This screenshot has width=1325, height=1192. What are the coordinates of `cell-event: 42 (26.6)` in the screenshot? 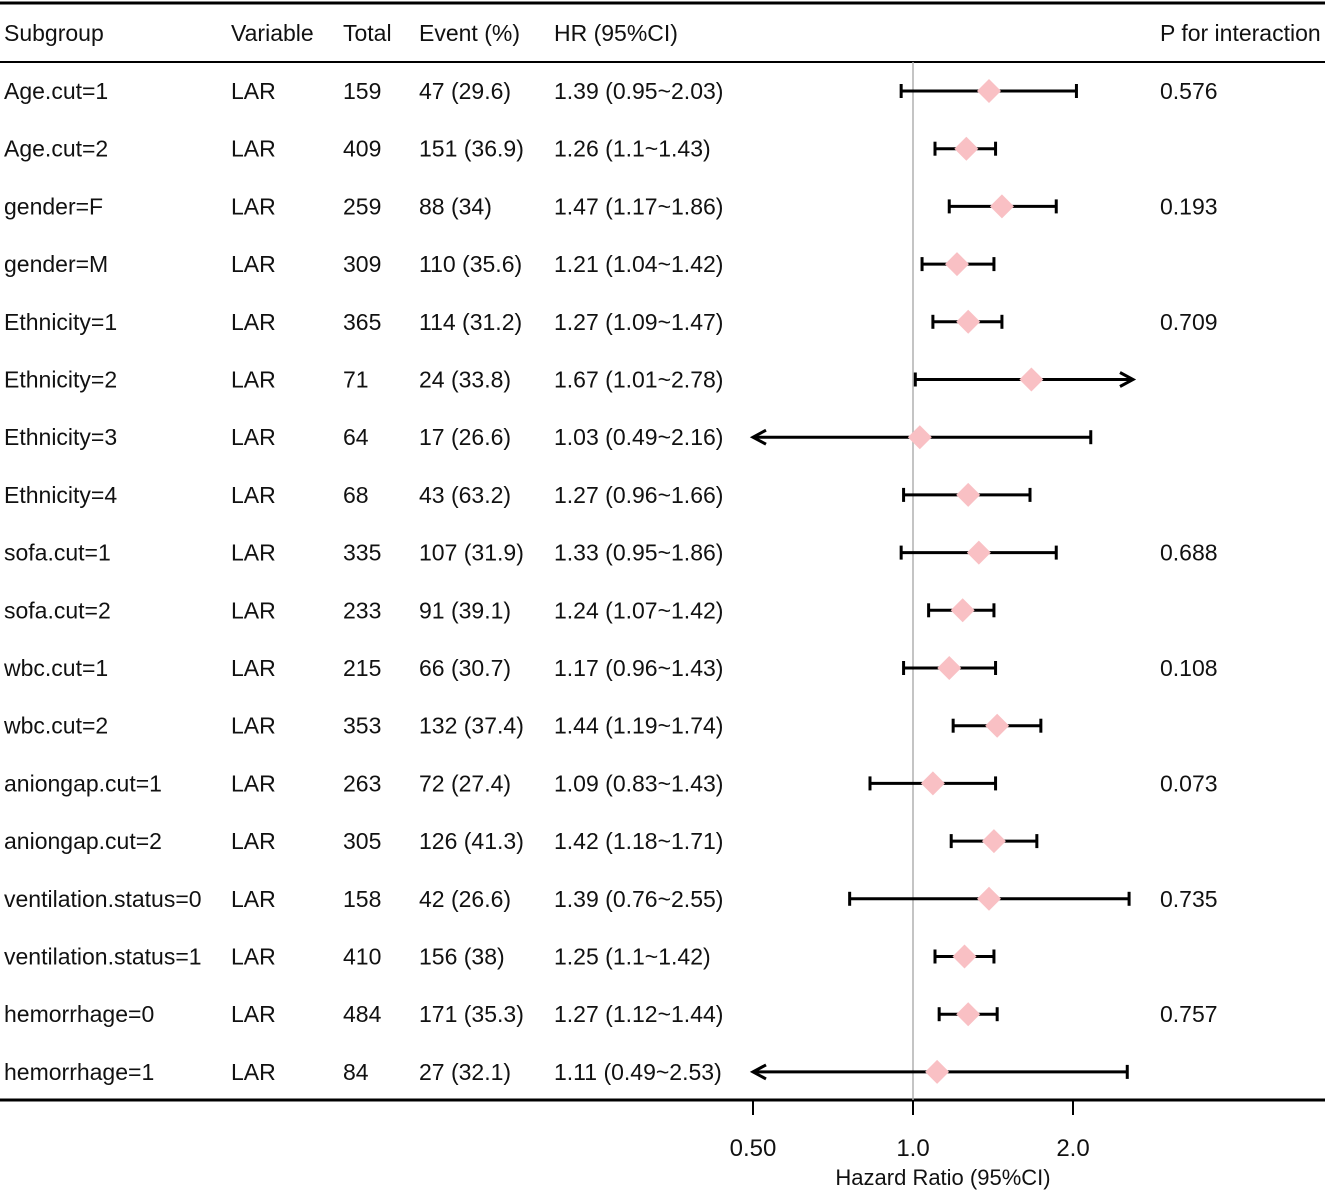 It's located at (465, 899).